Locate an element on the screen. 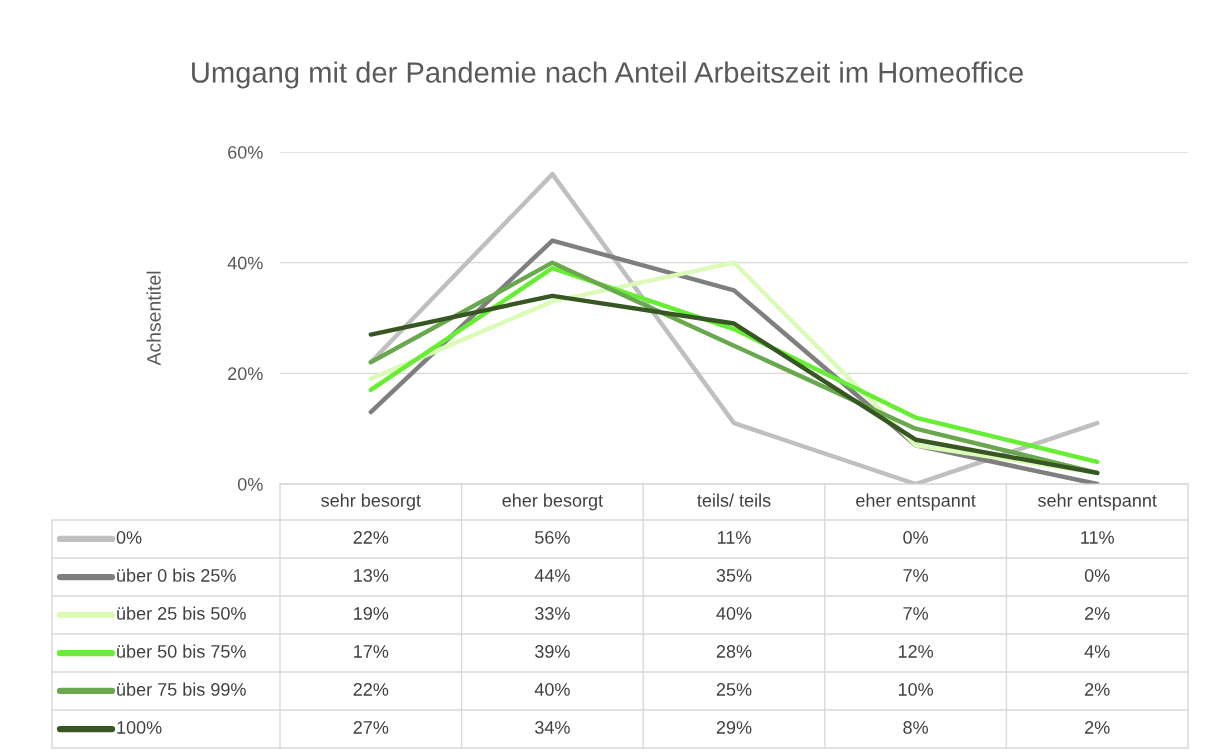 The width and height of the screenshot is (1214, 756). x-tick-label: eher besorgt is located at coordinates (552, 502).